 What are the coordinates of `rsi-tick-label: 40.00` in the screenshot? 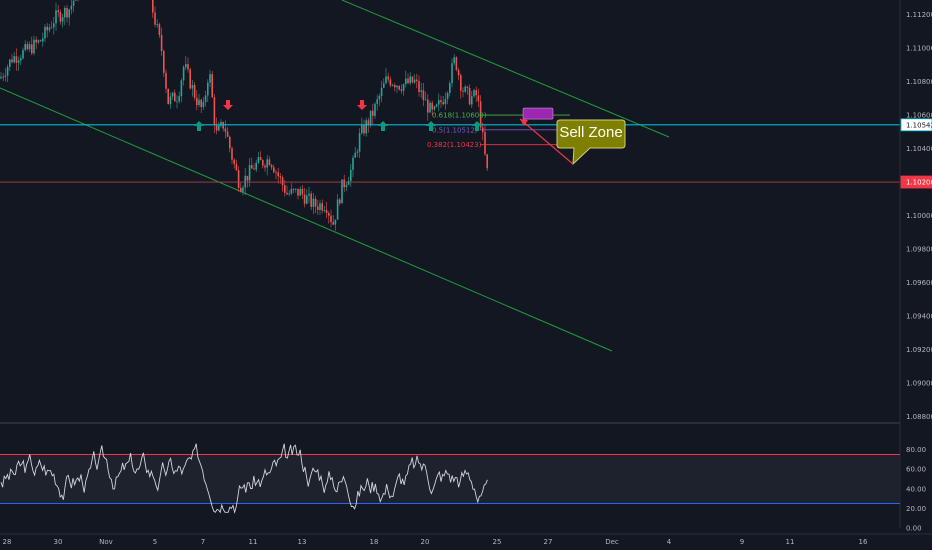 It's located at (916, 489).